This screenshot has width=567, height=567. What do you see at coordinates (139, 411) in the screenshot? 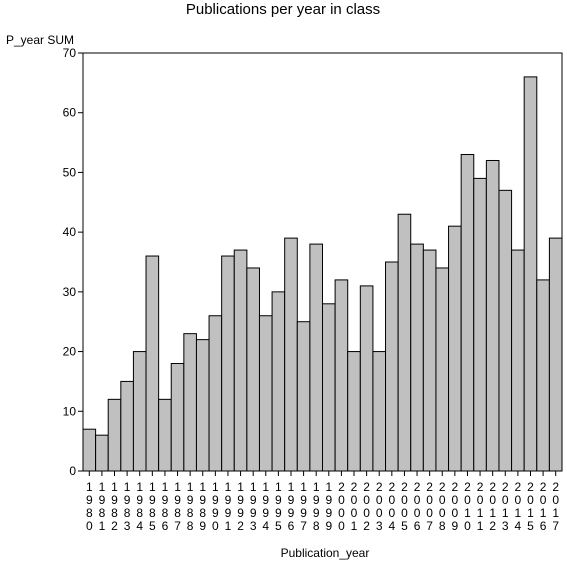
I see `bar-1984` at bounding box center [139, 411].